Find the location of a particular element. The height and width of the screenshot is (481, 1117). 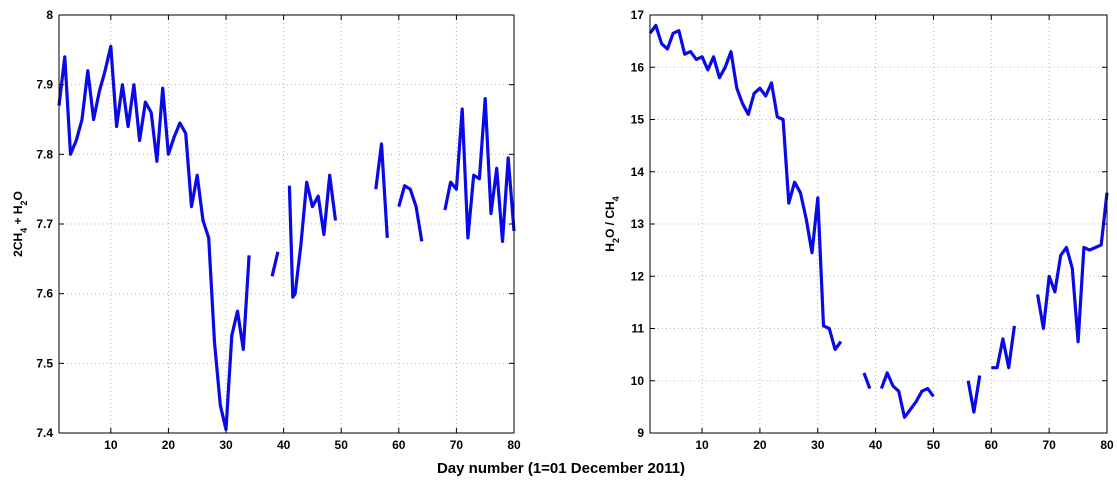

y-tick-label: 9 is located at coordinates (640, 433).